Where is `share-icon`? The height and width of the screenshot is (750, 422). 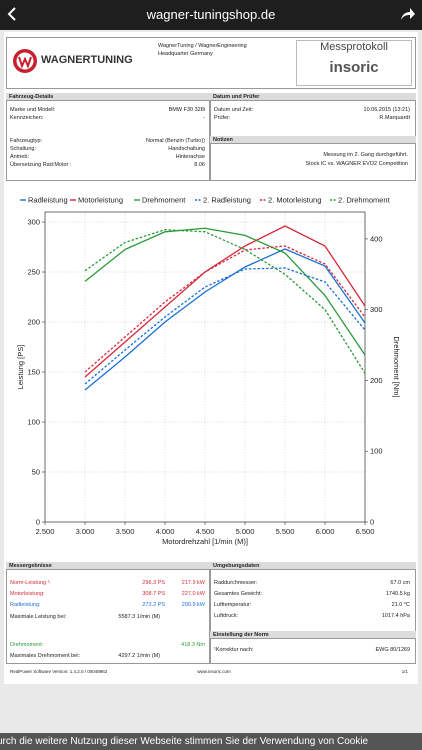 share-icon is located at coordinates (407, 14).